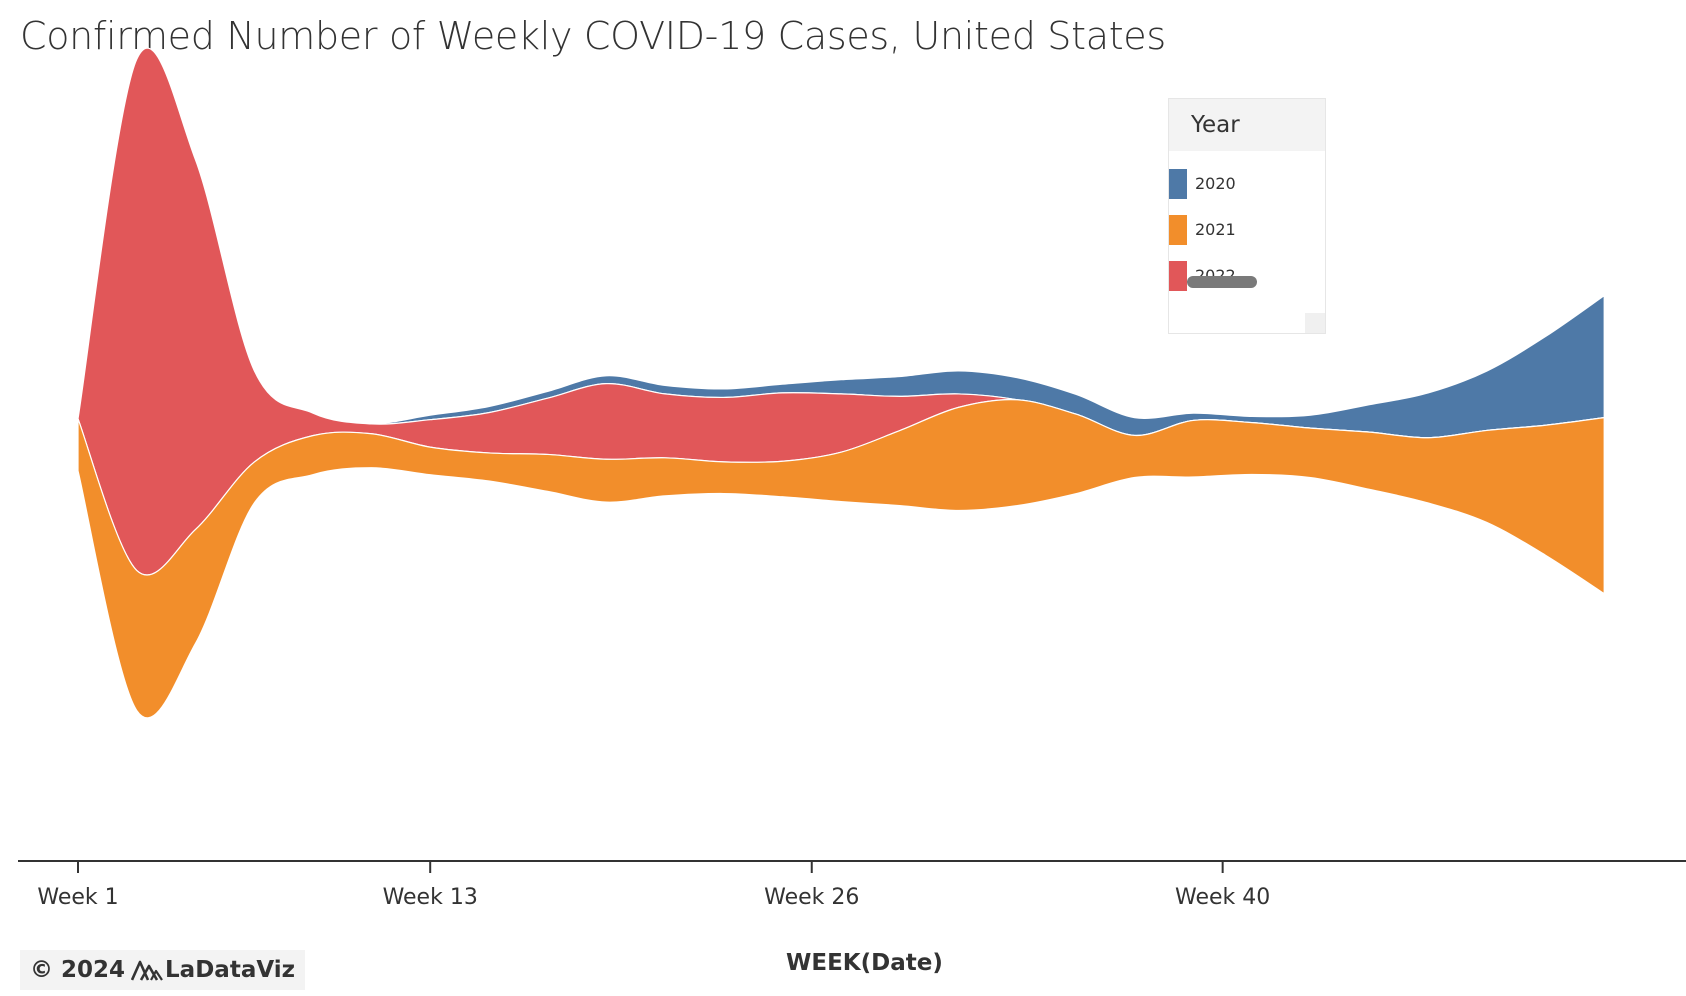  I want to click on x-tick-label-0: Week 1, so click(77, 897).